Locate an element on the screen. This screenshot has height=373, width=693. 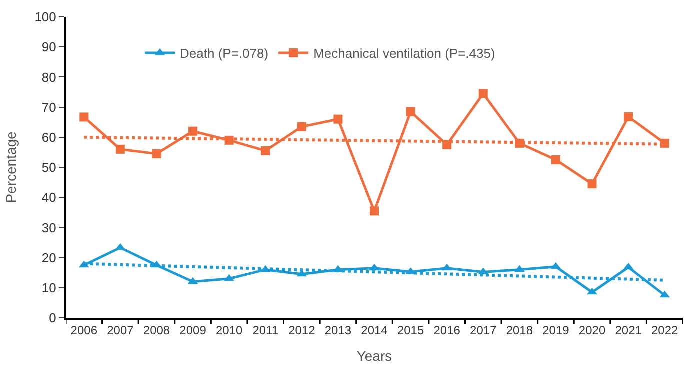
y-tick-label: 50 is located at coordinates (49, 168).